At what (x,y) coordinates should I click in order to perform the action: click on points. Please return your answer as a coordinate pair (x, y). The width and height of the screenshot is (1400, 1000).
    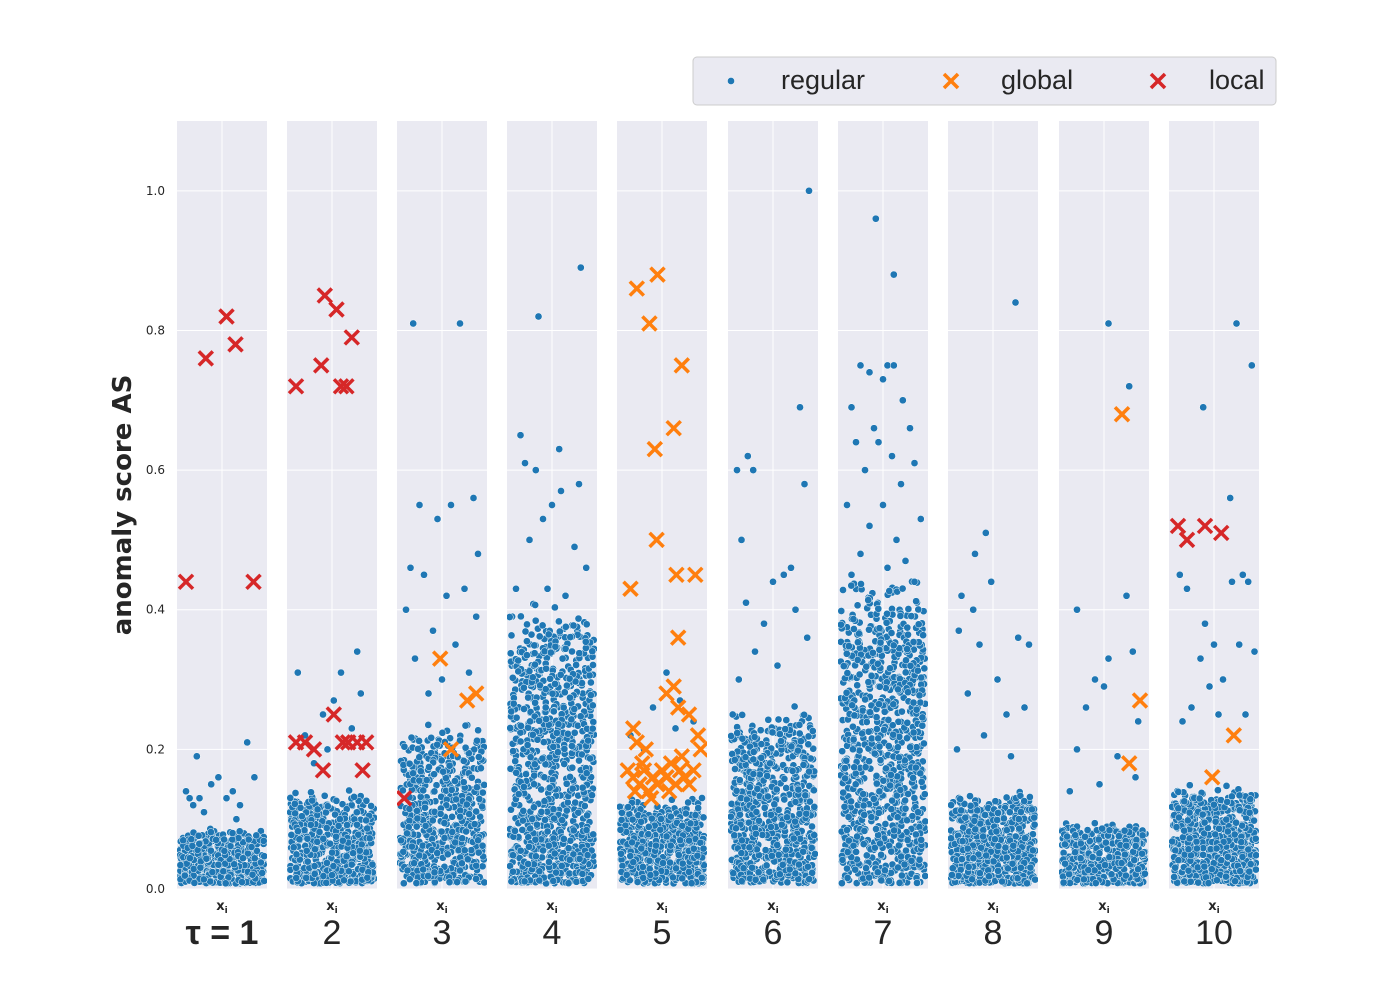
    Looking at the image, I should click on (222, 598).